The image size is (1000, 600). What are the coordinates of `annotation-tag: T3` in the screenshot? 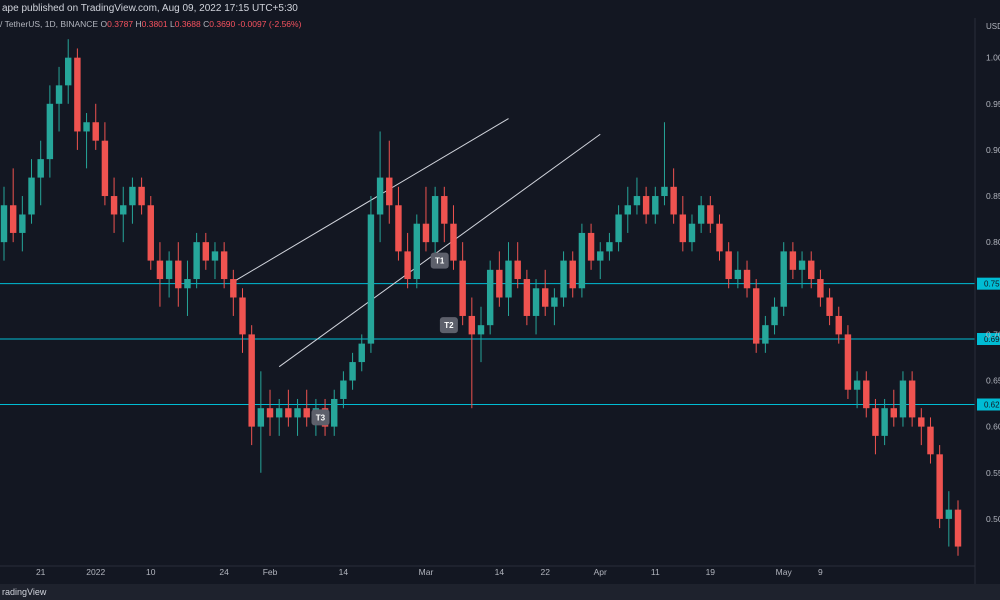 It's located at (320, 417).